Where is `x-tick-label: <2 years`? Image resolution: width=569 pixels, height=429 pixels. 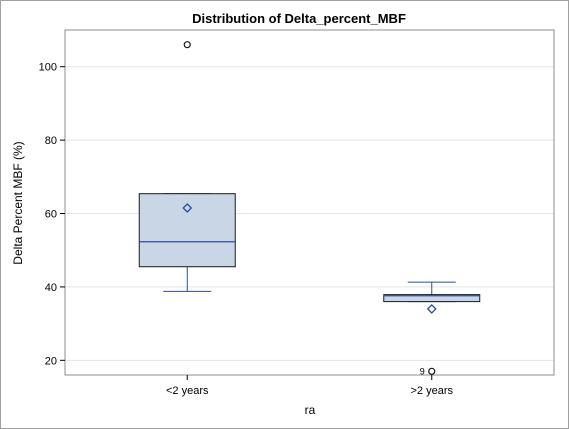 x-tick-label: <2 years is located at coordinates (187, 391).